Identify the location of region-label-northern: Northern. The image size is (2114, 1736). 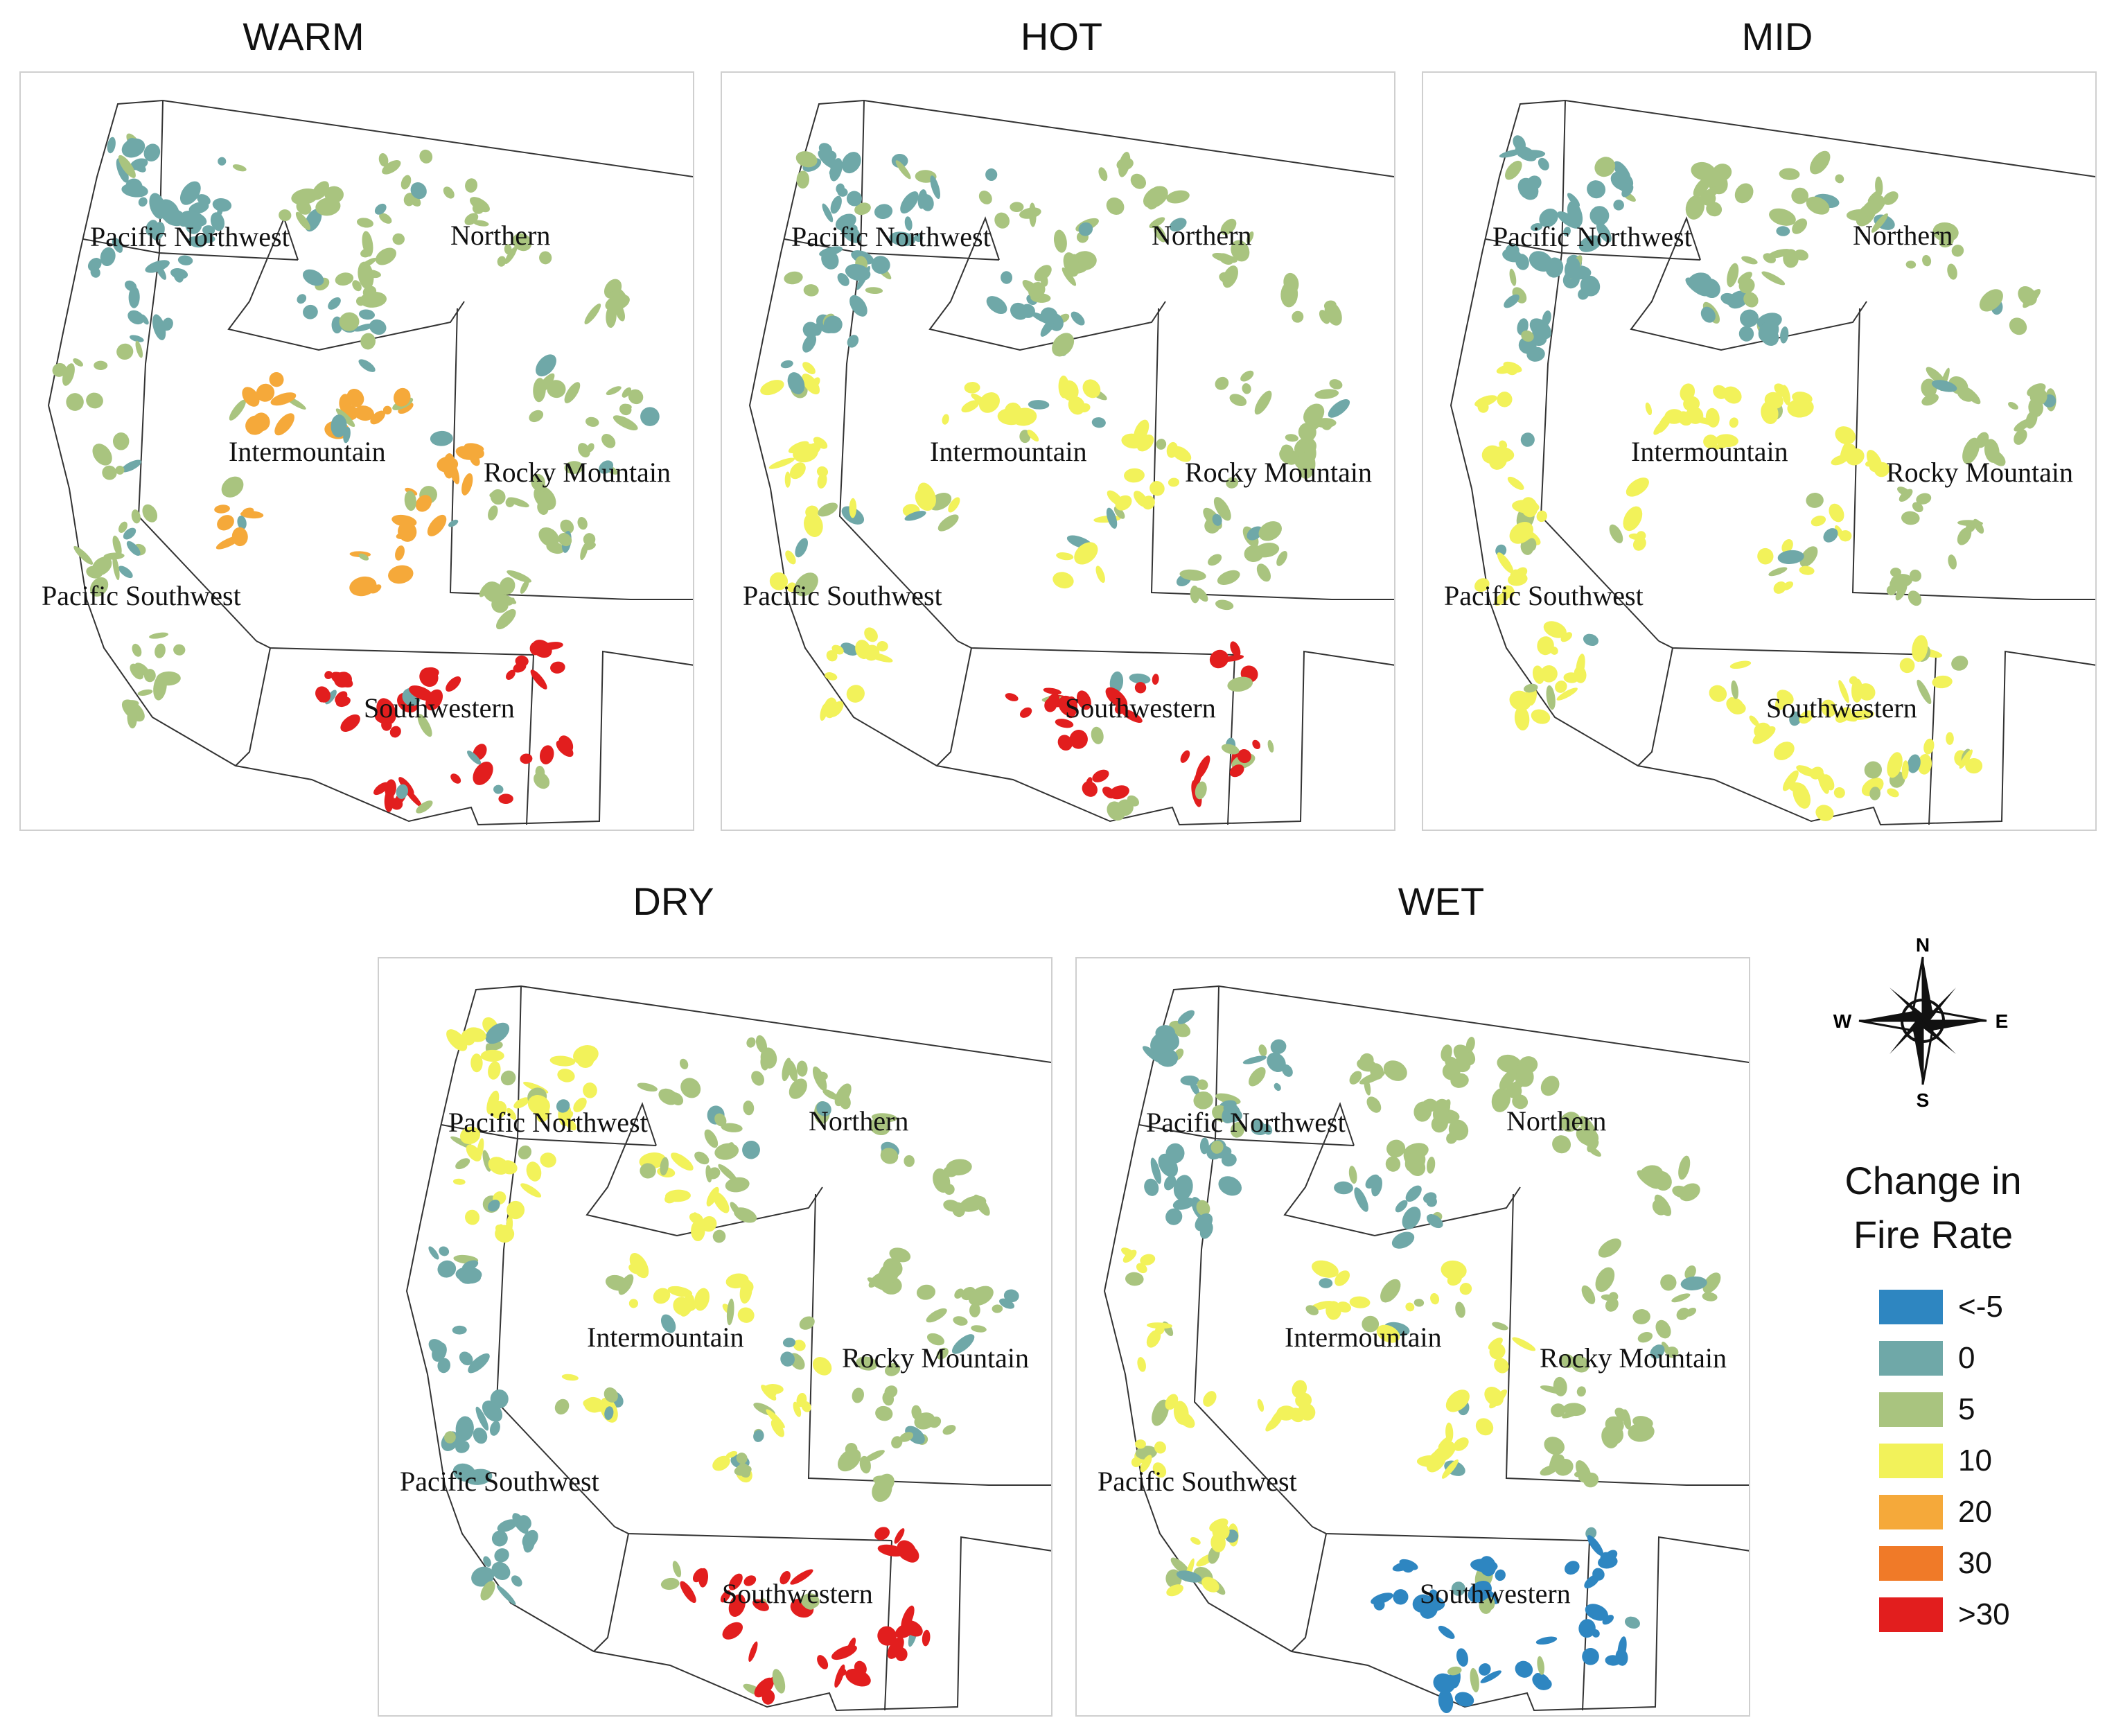
(859, 1121).